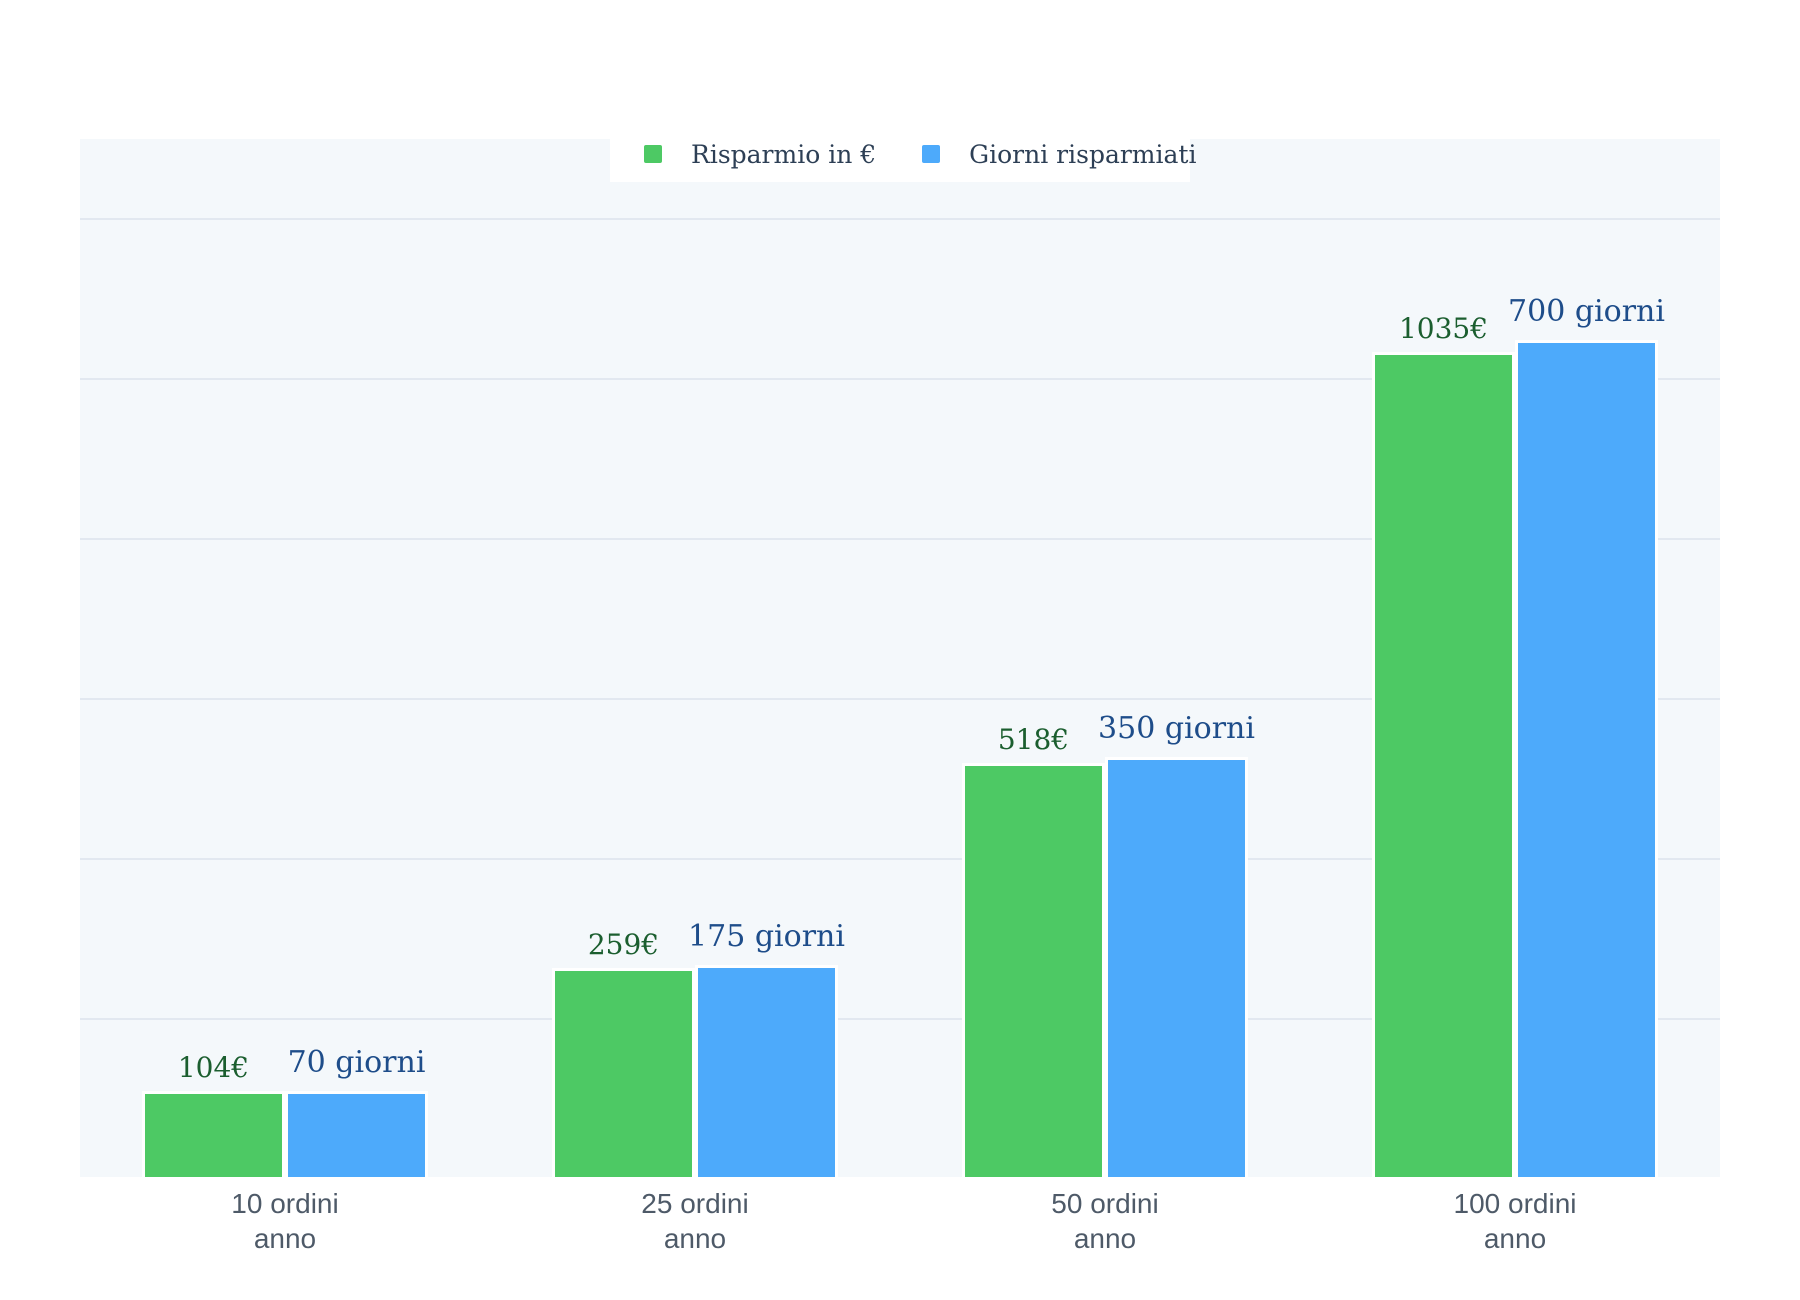 The height and width of the screenshot is (1300, 1800). What do you see at coordinates (1083, 154) in the screenshot?
I see `legend-label: Giorni risparmiati` at bounding box center [1083, 154].